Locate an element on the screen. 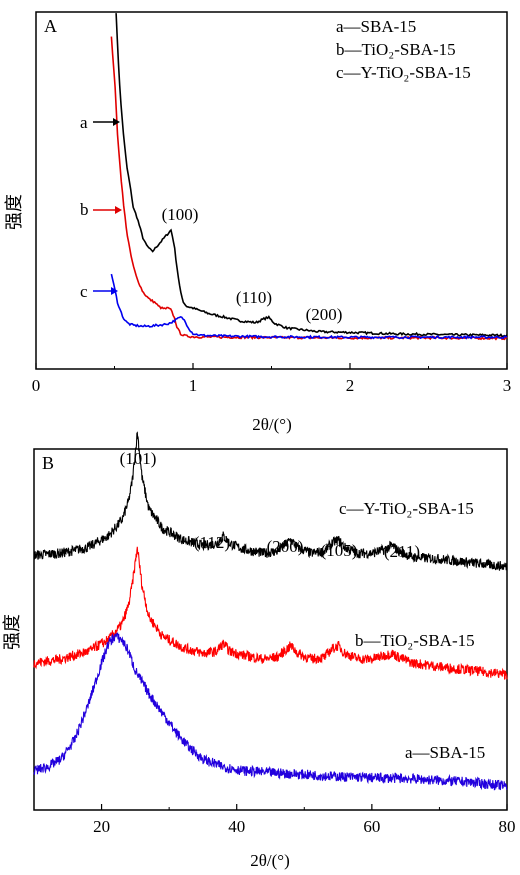  series-label-c: c is located at coordinates (84, 291).